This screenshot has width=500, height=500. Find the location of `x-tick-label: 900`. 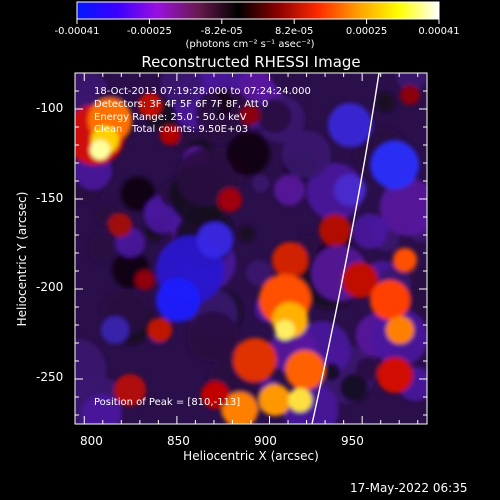

x-tick-label: 900 is located at coordinates (265, 441).